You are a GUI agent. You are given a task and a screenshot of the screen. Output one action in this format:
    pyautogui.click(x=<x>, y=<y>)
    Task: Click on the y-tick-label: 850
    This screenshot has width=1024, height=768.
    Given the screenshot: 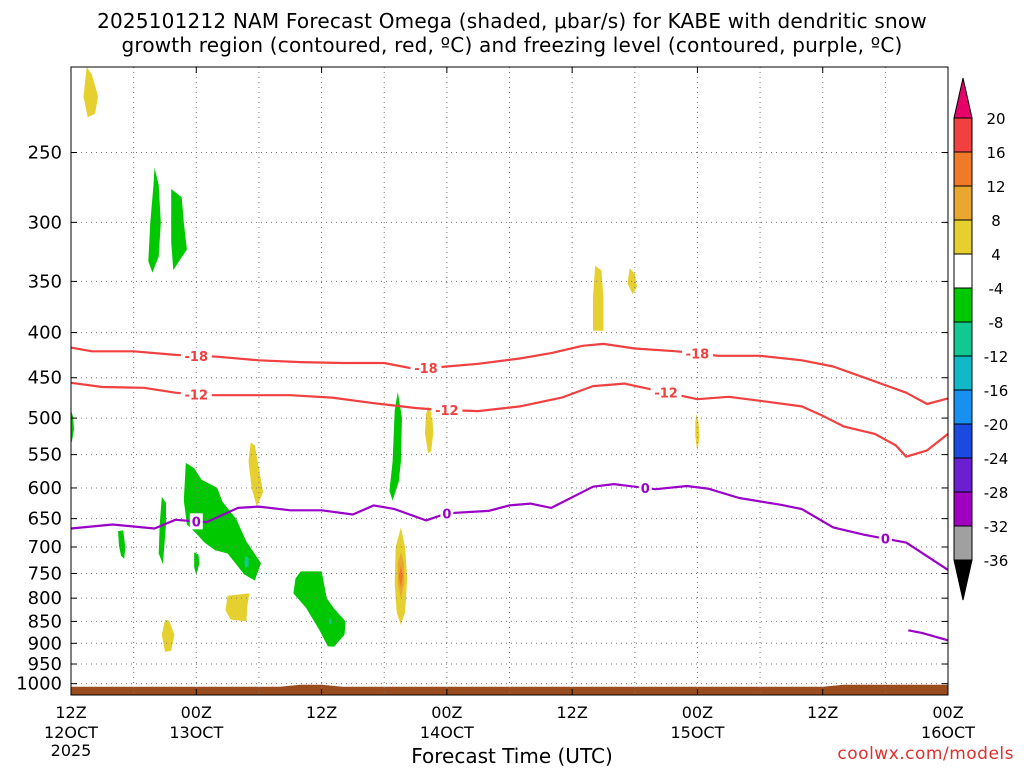 What is the action you would take?
    pyautogui.click(x=45, y=621)
    